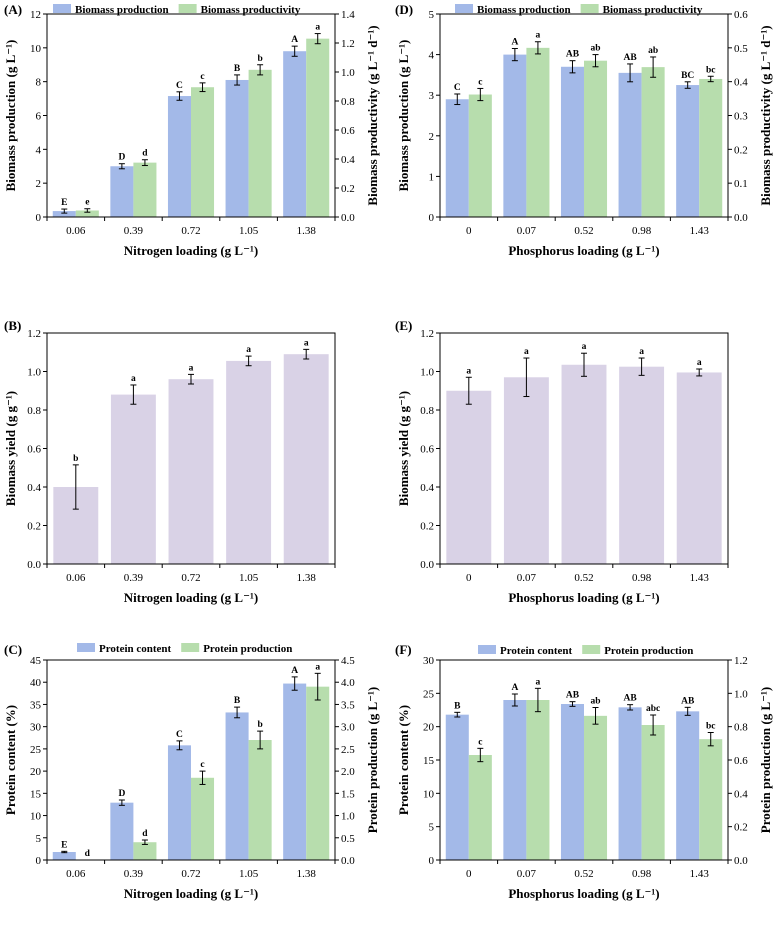  What do you see at coordinates (527, 874) in the screenshot?
I see `x-tick-label: 0.07` at bounding box center [527, 874].